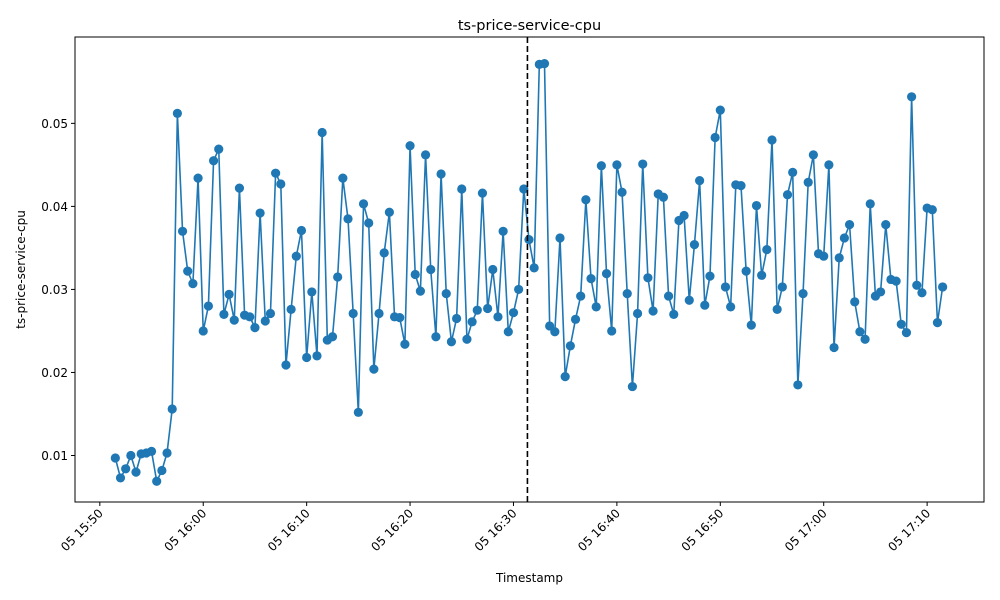  I want to click on chart-title: ts-price-service-cpu, so click(529, 26).